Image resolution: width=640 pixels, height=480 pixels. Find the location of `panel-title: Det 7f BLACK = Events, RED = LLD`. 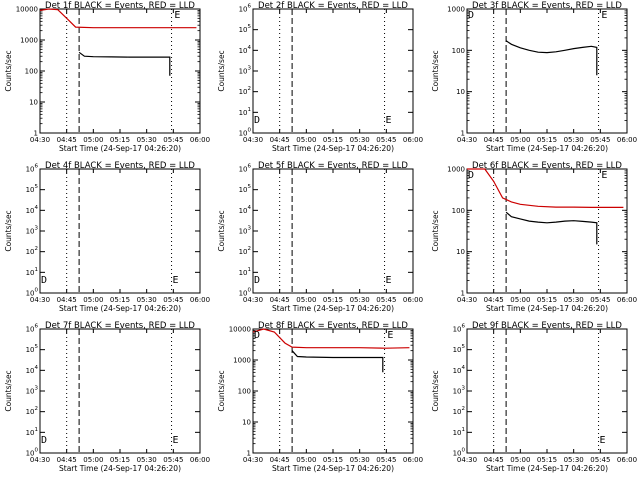

panel-title: Det 7f BLACK = Events, RED = LLD is located at coordinates (120, 326).